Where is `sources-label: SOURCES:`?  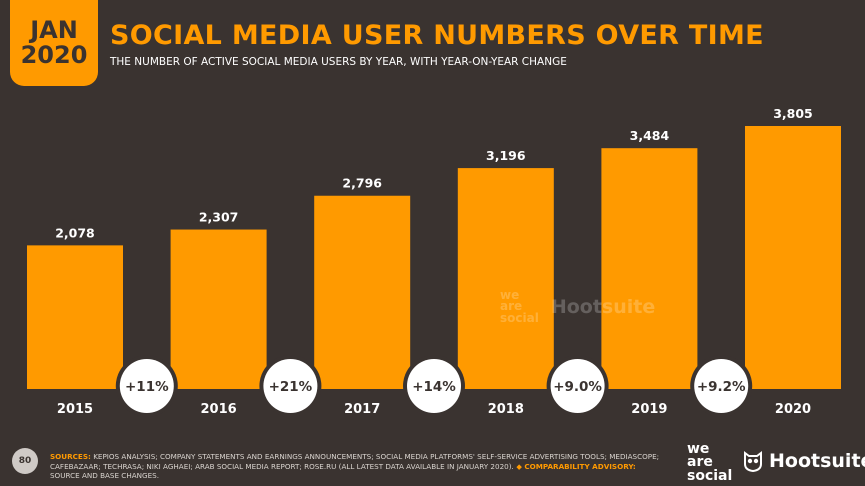 sources-label: SOURCES: is located at coordinates (70, 456).